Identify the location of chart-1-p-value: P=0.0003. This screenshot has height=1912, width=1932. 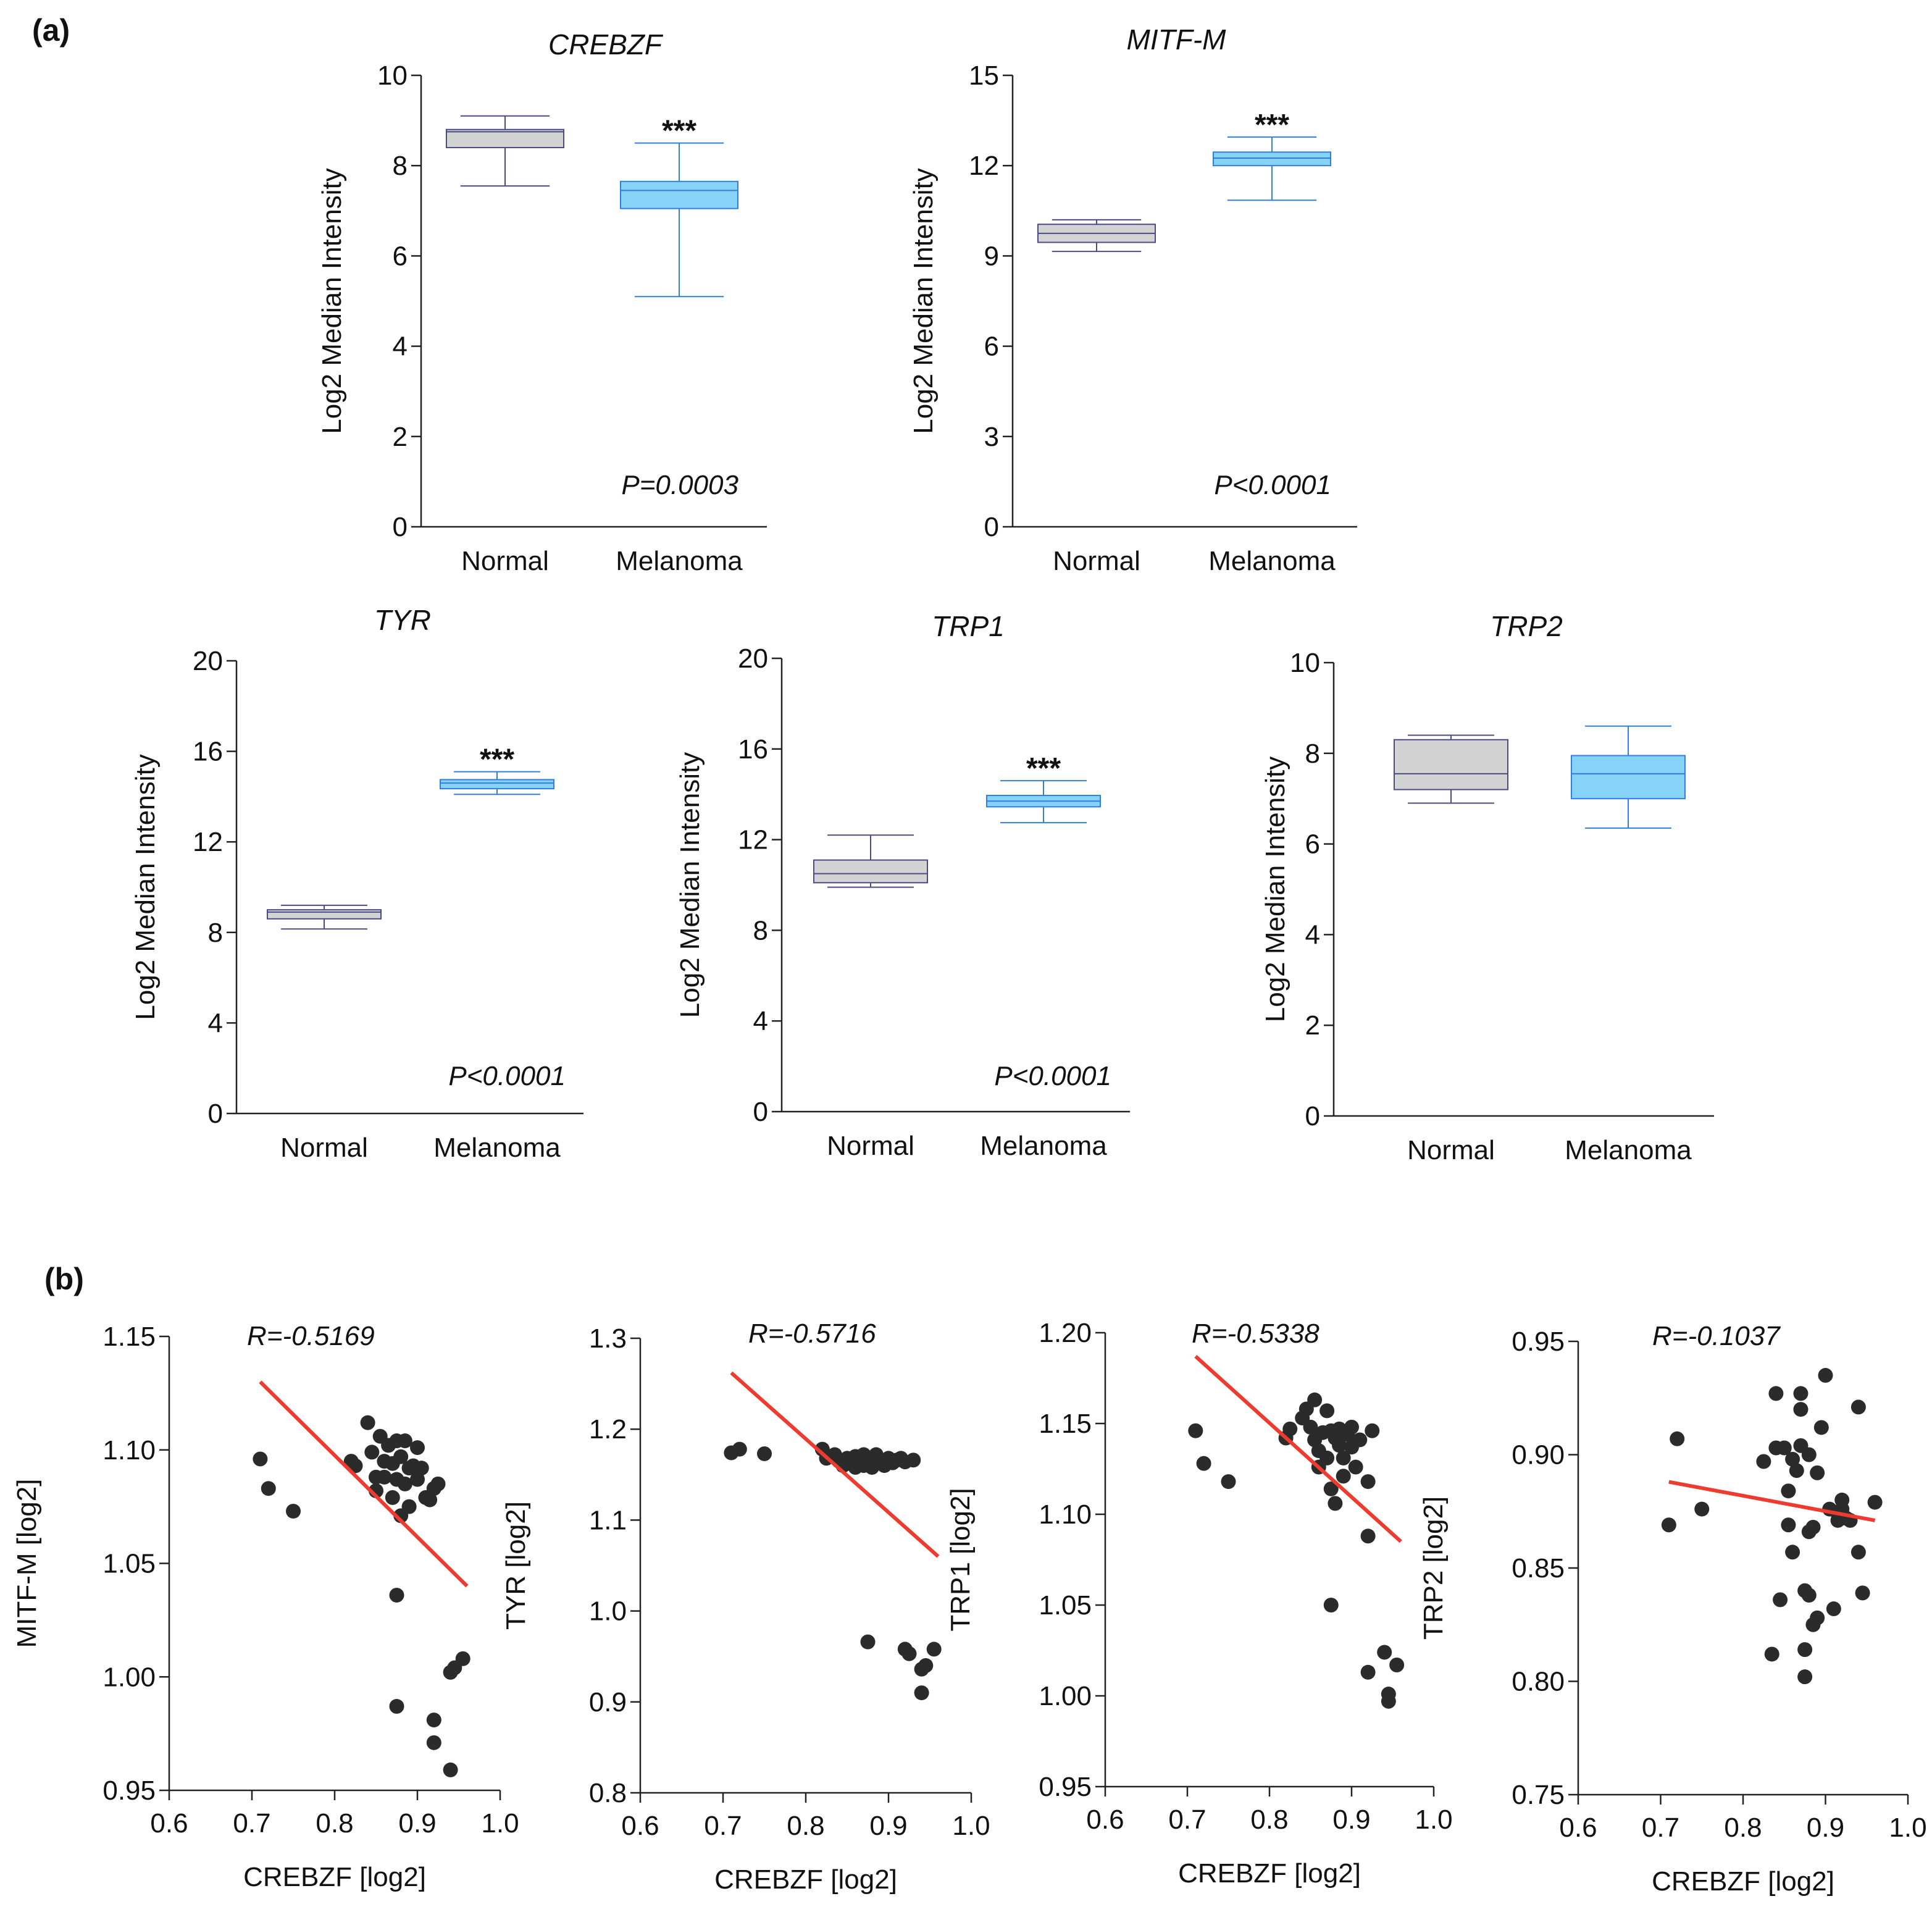
(679, 485).